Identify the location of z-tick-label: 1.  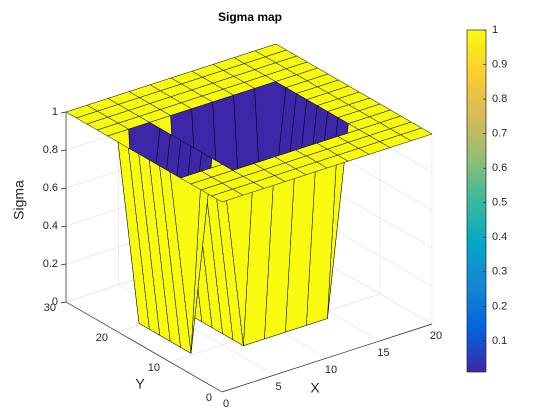
(55, 112).